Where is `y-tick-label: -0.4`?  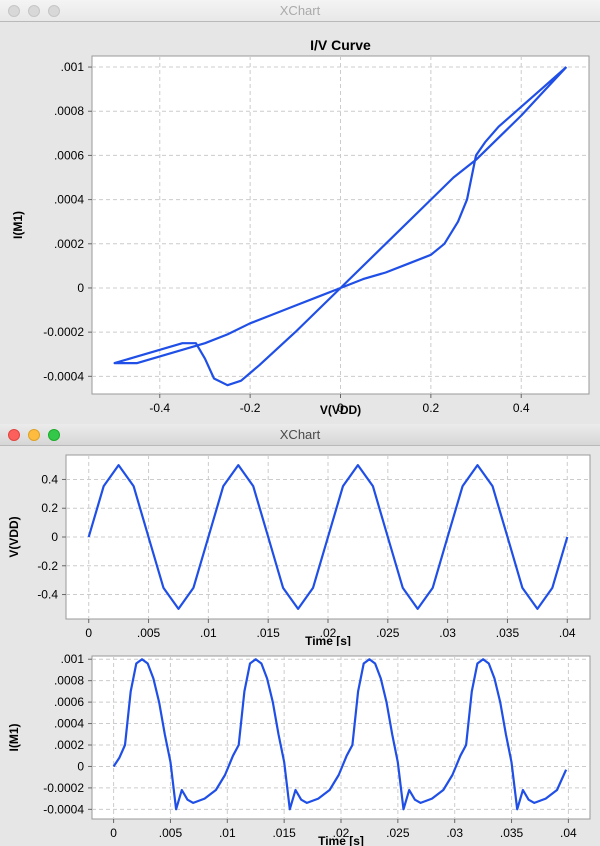
y-tick-label: -0.4 is located at coordinates (47, 595).